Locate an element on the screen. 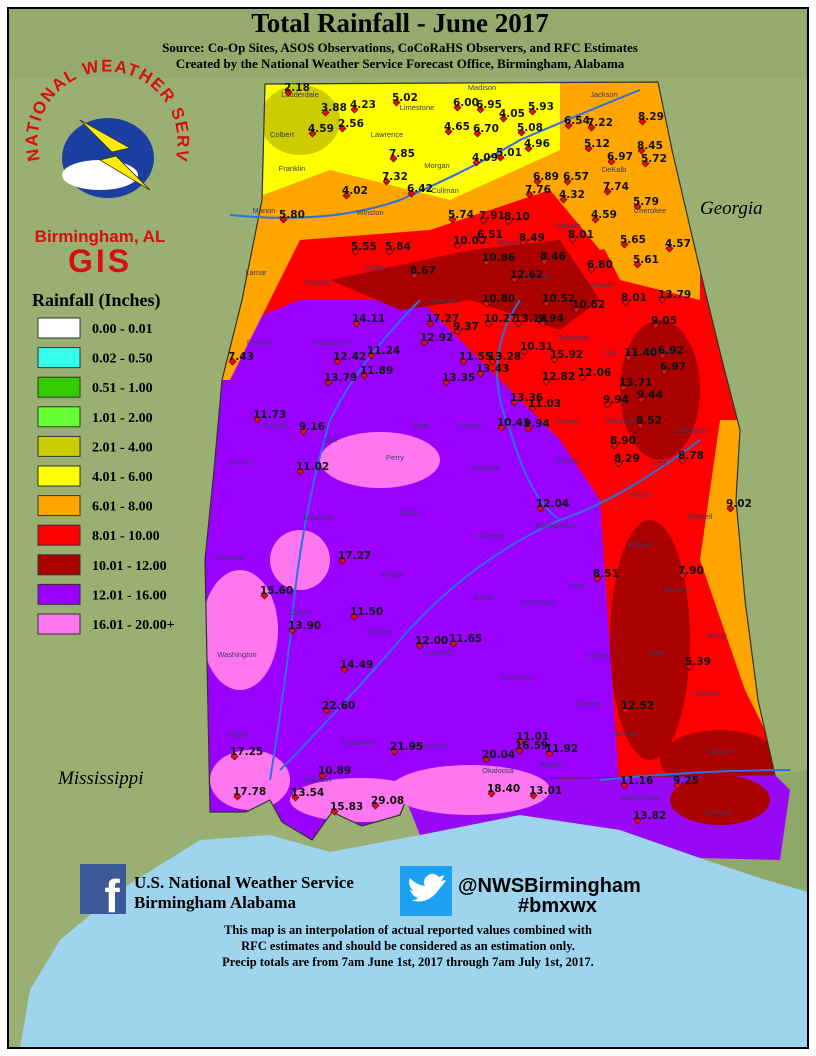  state-name: Mississippi is located at coordinates (100, 778).